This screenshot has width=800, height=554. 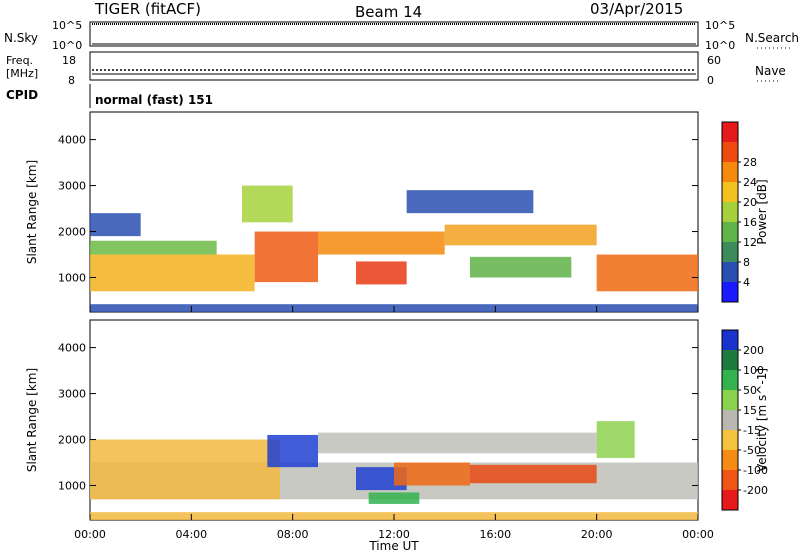 What do you see at coordinates (67, 25) in the screenshot?
I see `nsky-tick-top: 10^5` at bounding box center [67, 25].